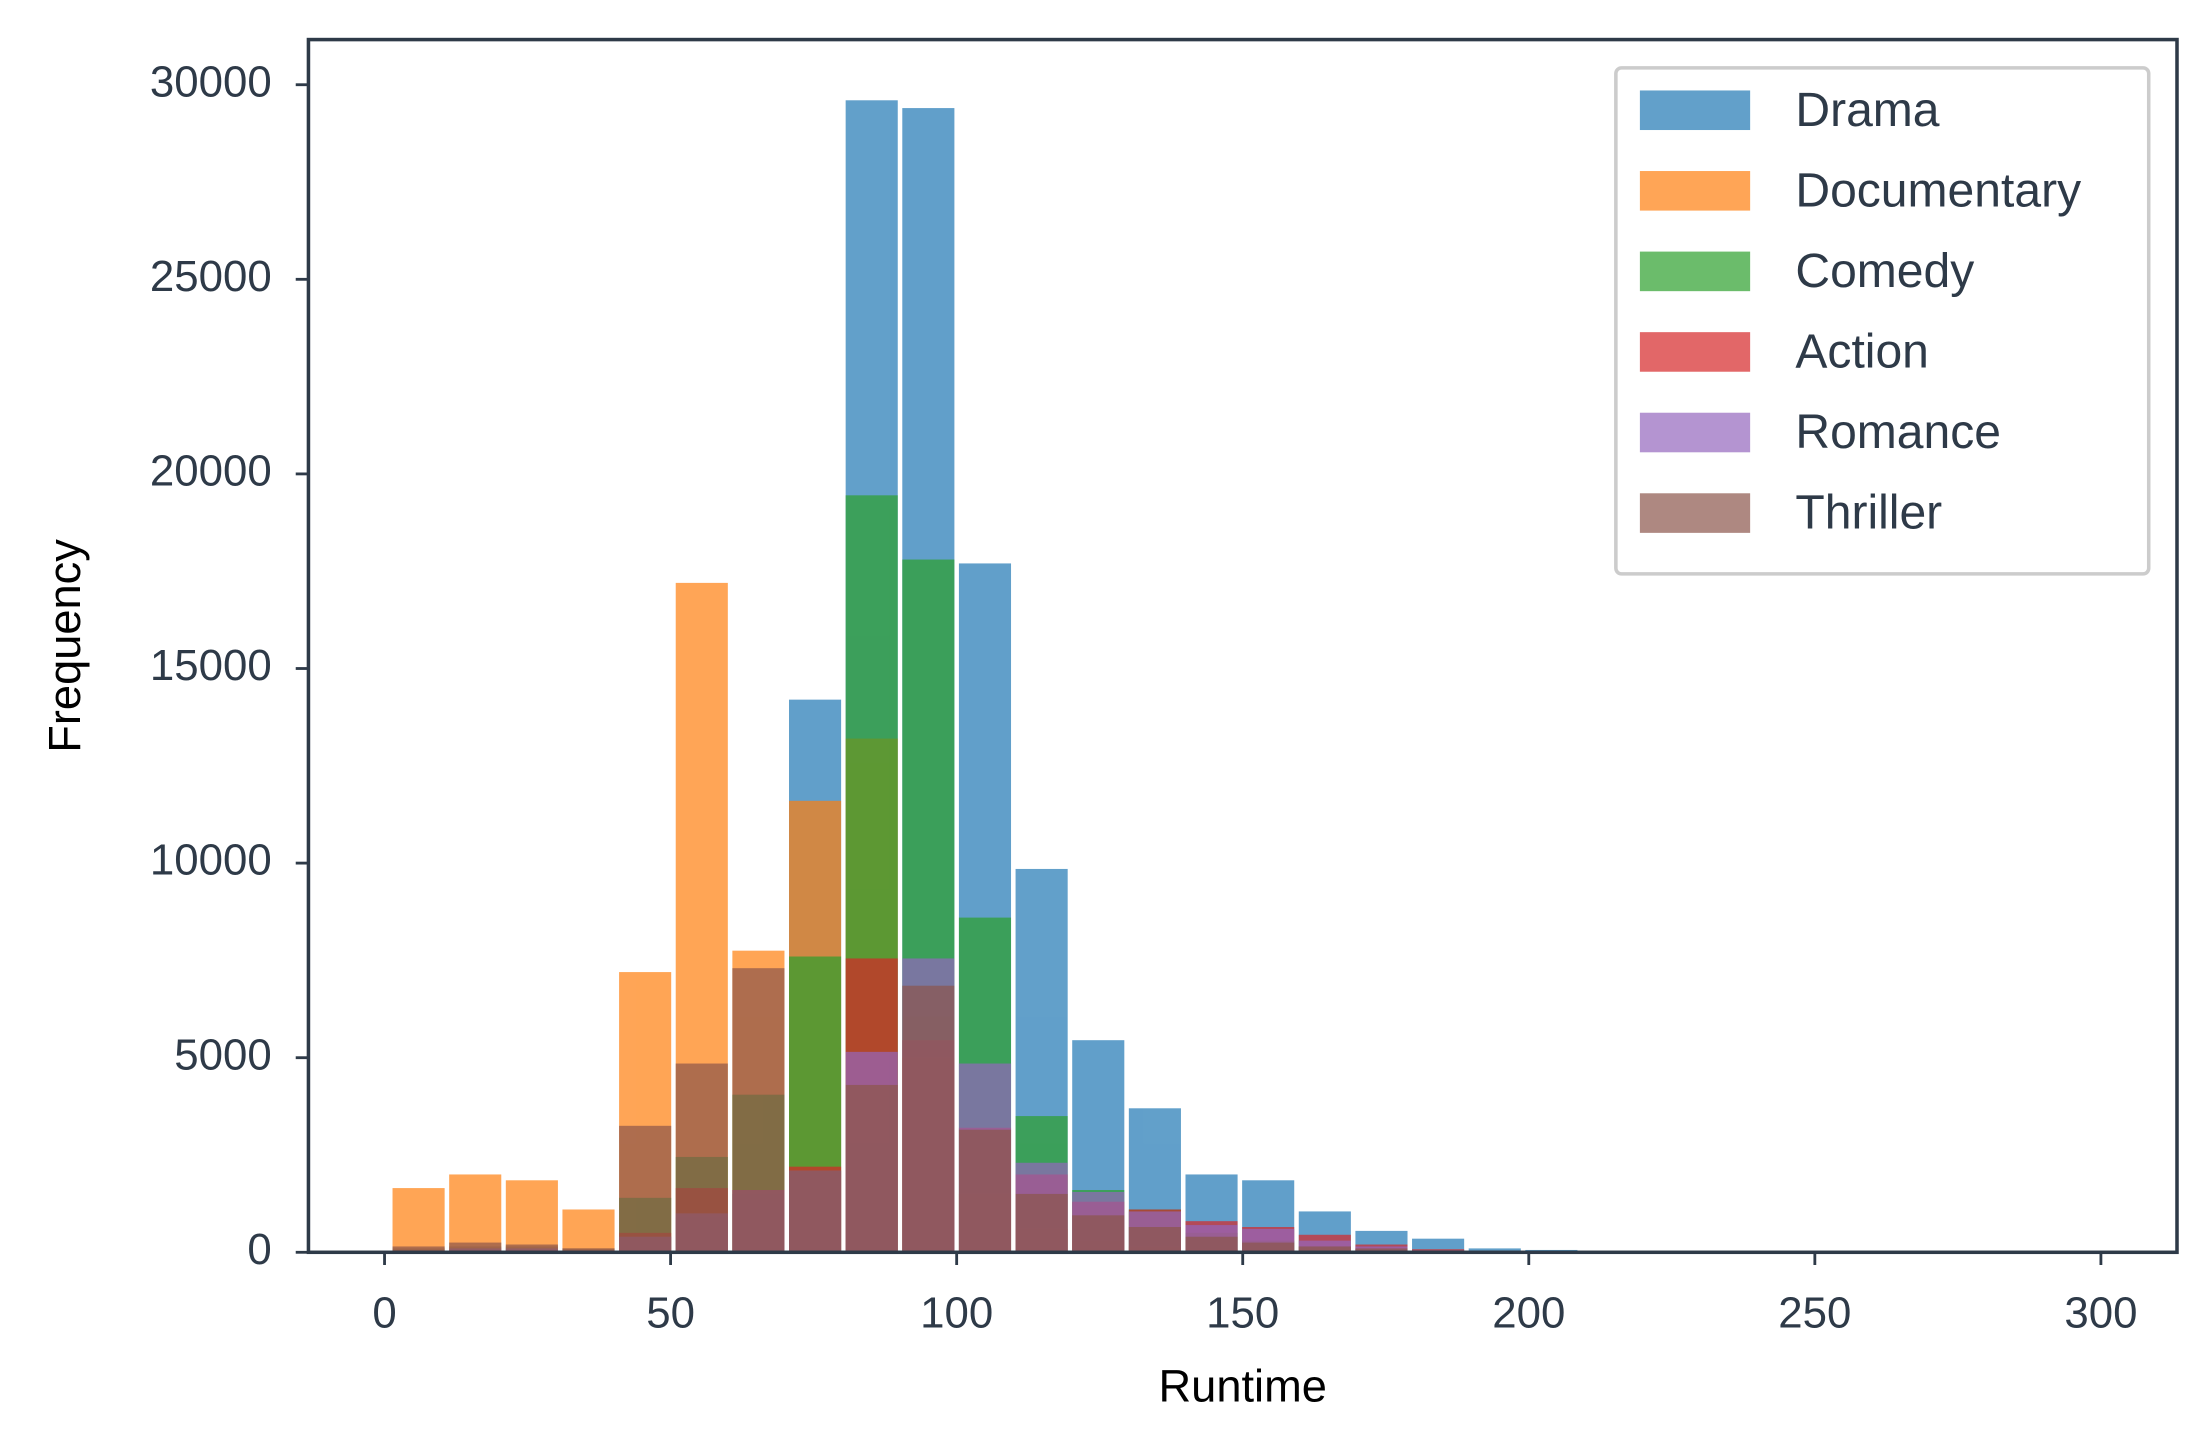 The height and width of the screenshot is (1453, 2207). Describe the element at coordinates (211, 470) in the screenshot. I see `y-tick-label: 20000` at that location.